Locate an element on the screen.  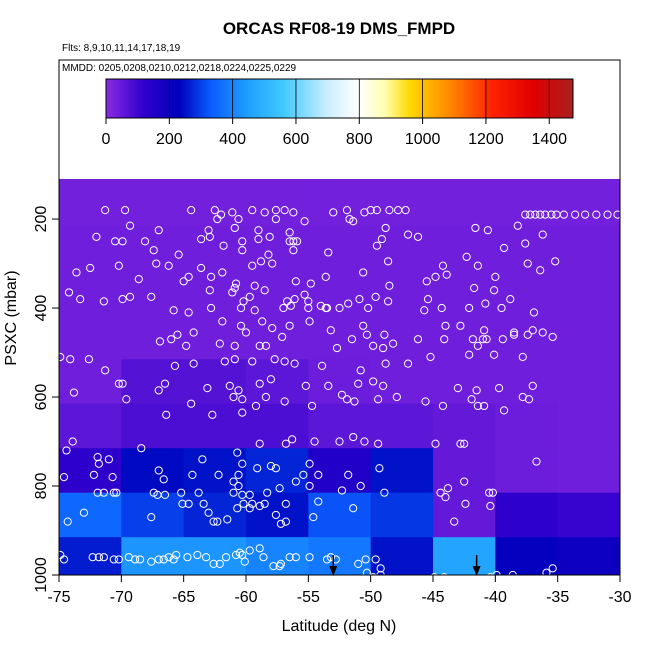
arrow-head is located at coordinates (476, 571).